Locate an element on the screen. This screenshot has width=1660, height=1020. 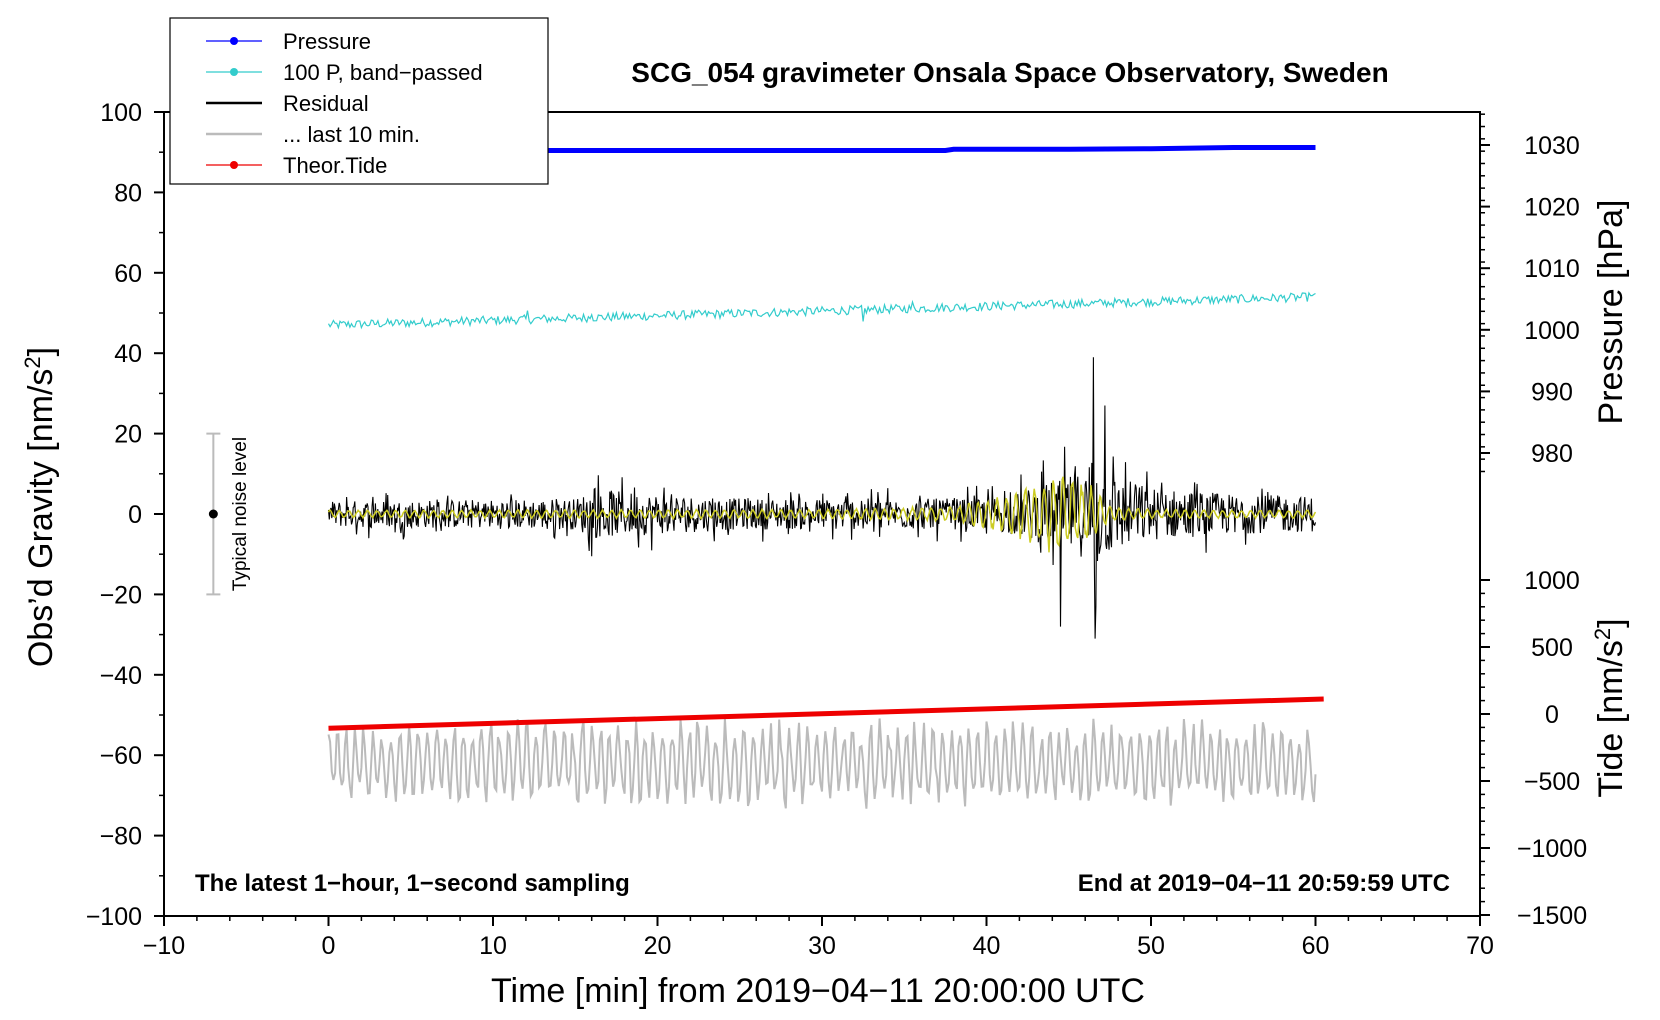
y-axis-tide-title: Tide [nm/s2] is located at coordinates (1610, 707).